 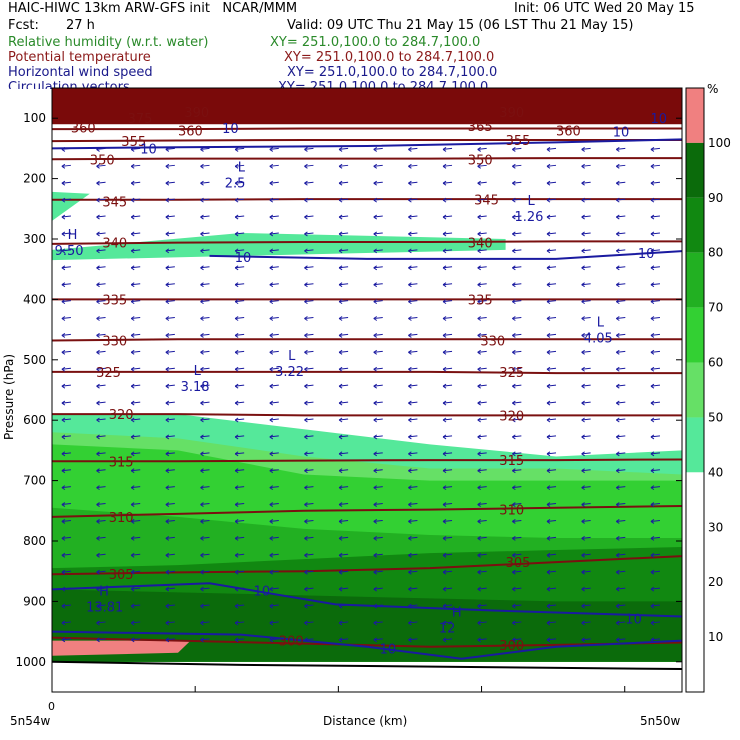 I want to click on field-theta-xy: XY= 251.0,100.0 to 284.7,100.0, so click(x=389, y=57).